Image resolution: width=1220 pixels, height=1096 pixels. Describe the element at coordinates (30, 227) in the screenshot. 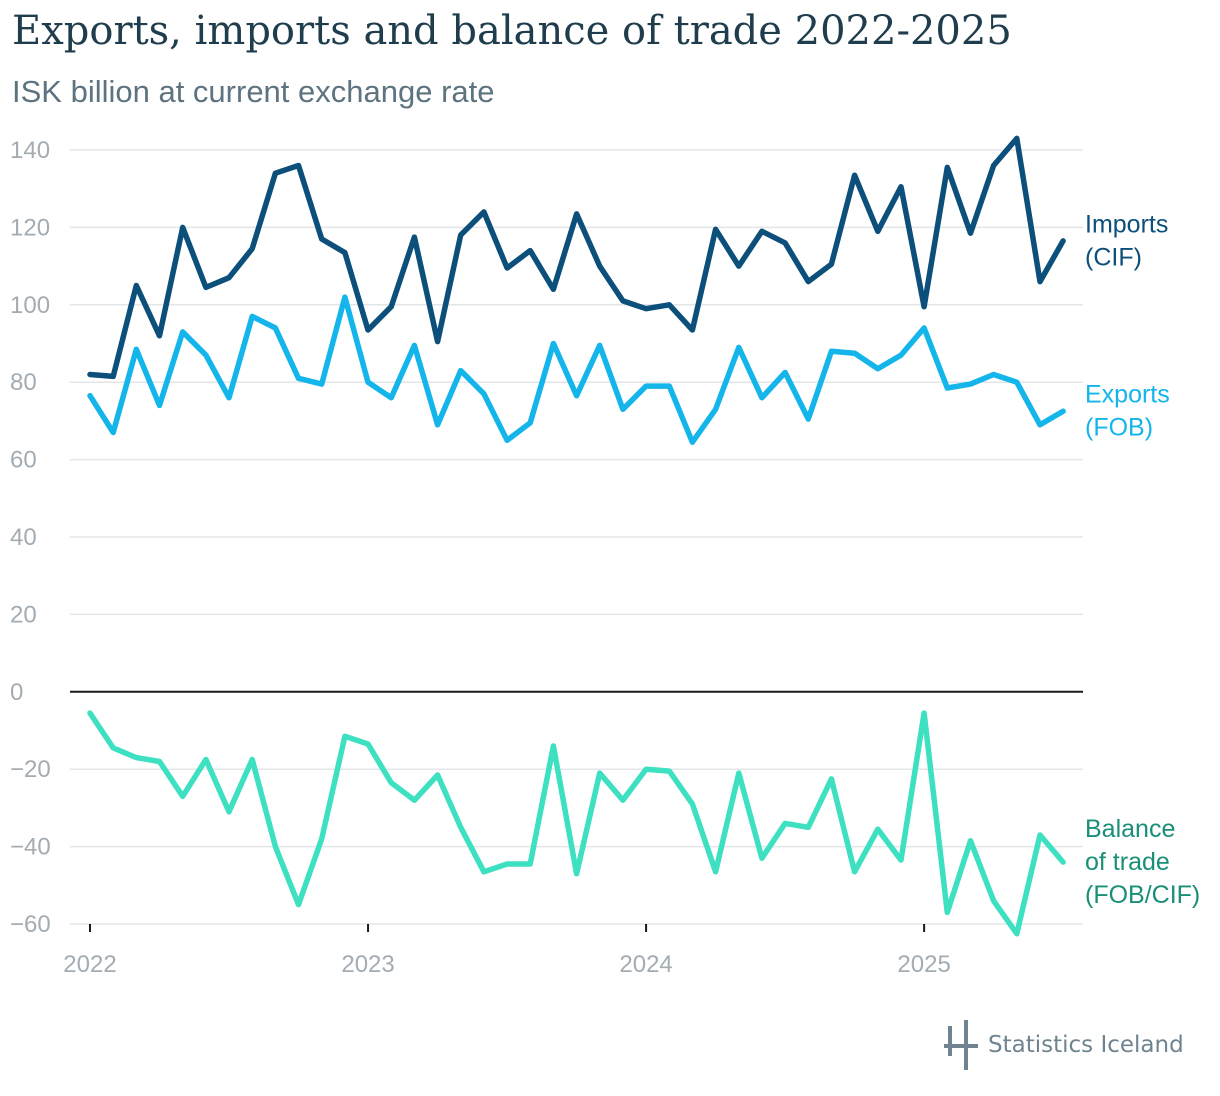

I see `y-tick-label: 120` at that location.